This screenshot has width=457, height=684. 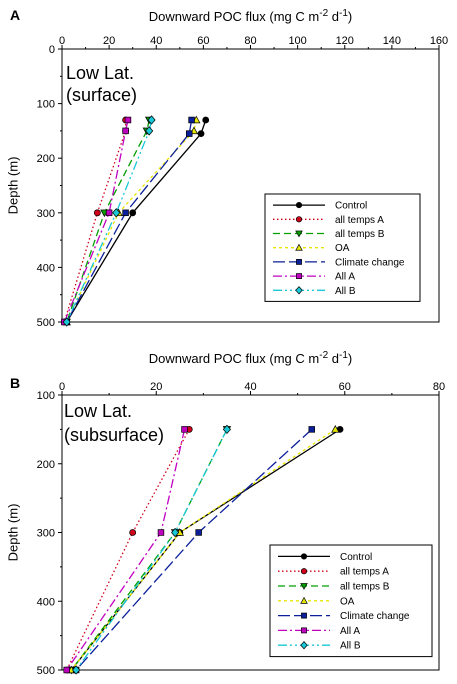 What do you see at coordinates (101, 95) in the screenshot?
I see `panel-annotation-line: (surface)` at bounding box center [101, 95].